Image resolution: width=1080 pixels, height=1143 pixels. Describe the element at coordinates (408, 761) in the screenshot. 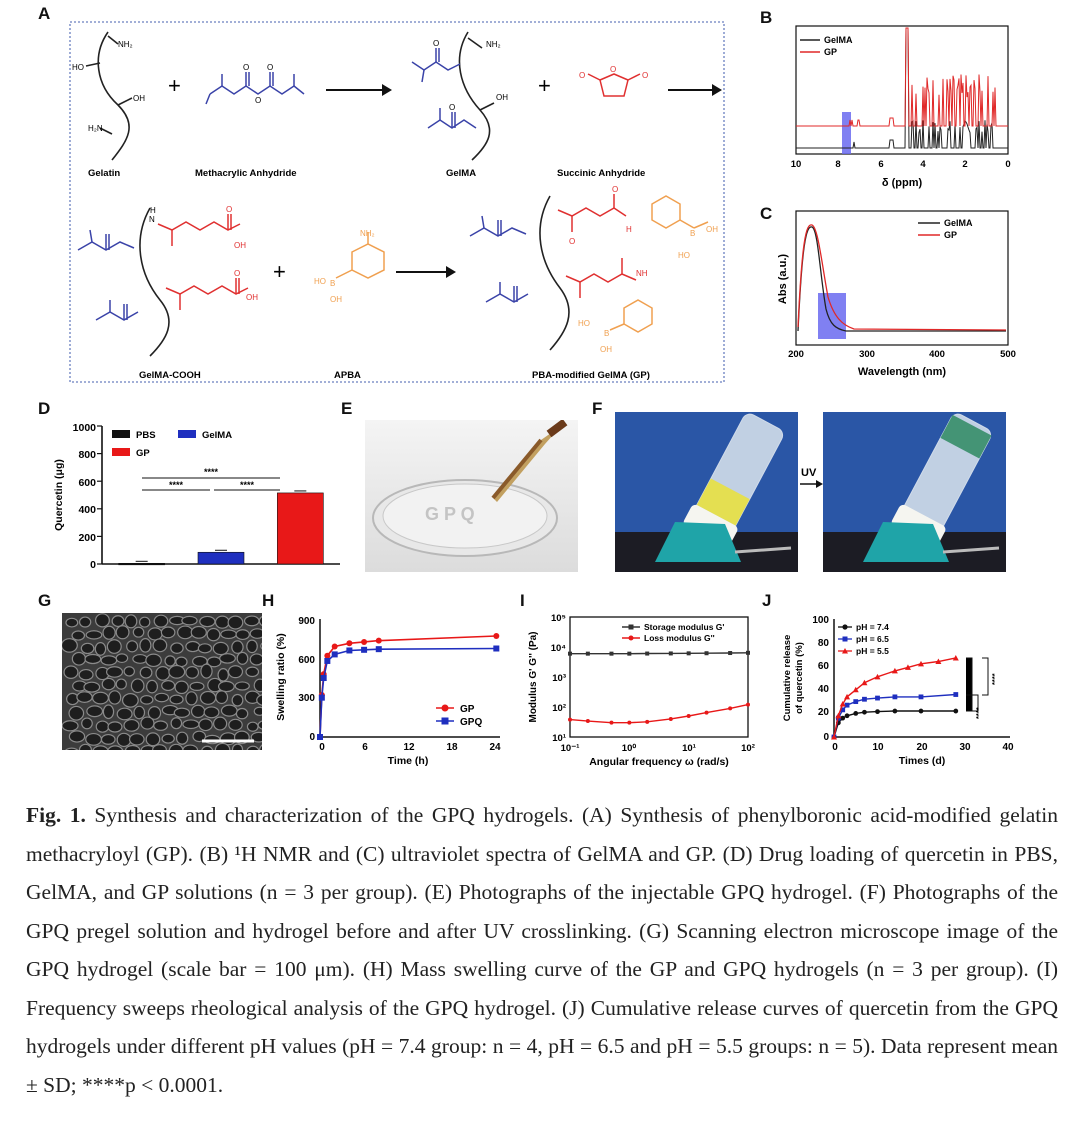

I see `x-axis-label: Time (h)` at that location.